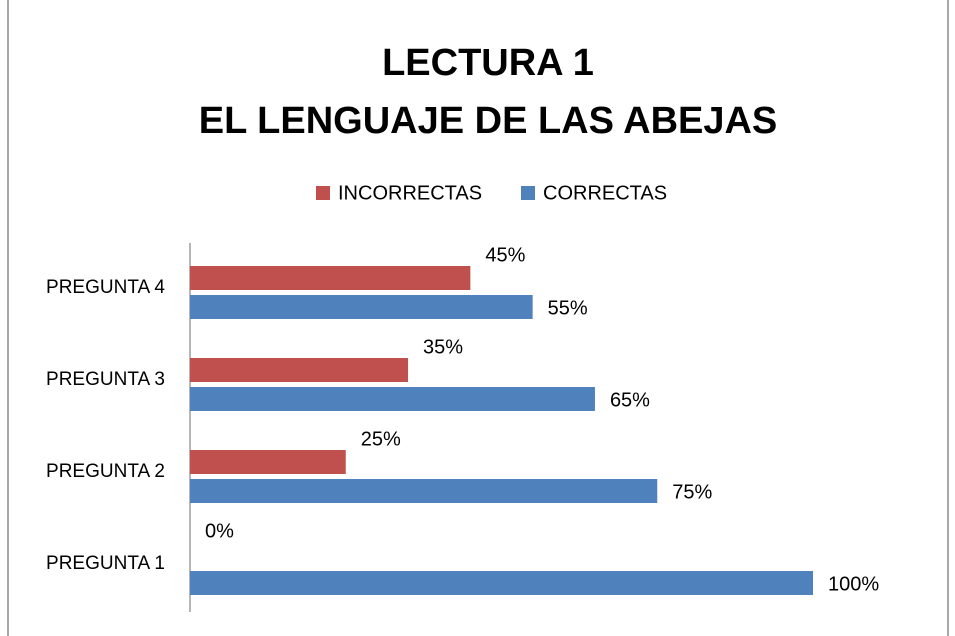 This screenshot has height=636, width=955. Describe the element at coordinates (605, 193) in the screenshot. I see `legend-label: CORRECTAS` at that location.